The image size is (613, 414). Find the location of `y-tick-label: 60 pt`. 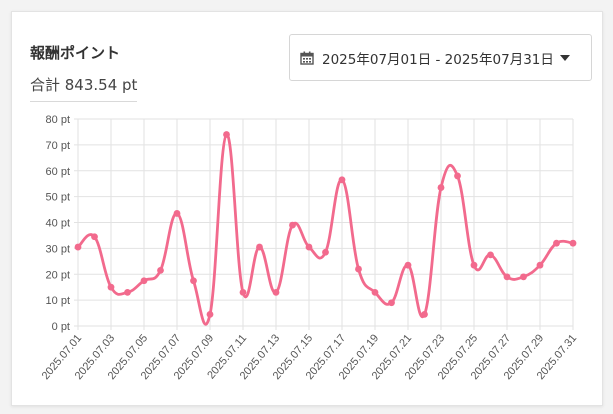

y-tick-label: 60 pt is located at coordinates (58, 172).